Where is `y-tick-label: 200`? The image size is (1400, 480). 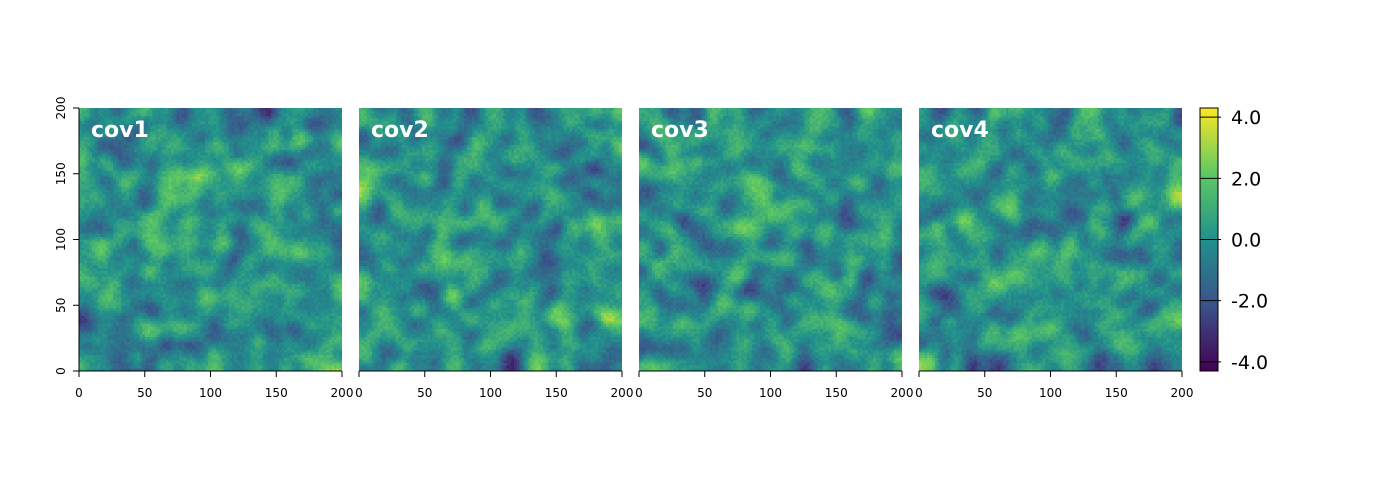
y-tick-label: 200 is located at coordinates (61, 108).